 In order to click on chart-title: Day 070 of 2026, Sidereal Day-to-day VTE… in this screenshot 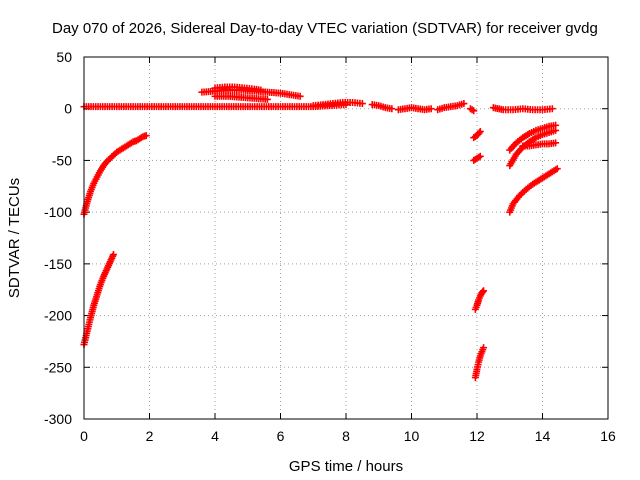, I will do `click(325, 28)`.